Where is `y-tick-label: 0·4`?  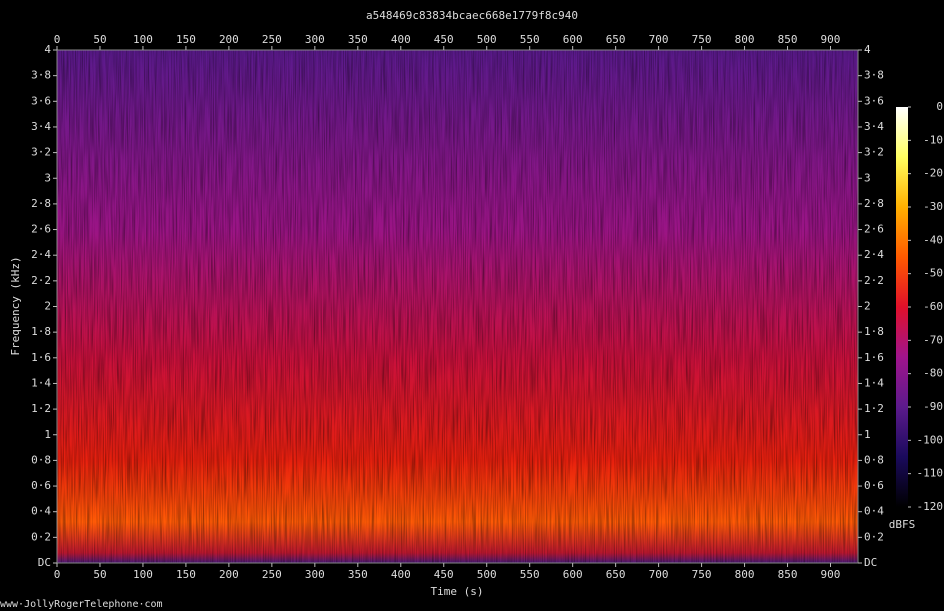 y-tick-label: 0·4 is located at coordinates (41, 511).